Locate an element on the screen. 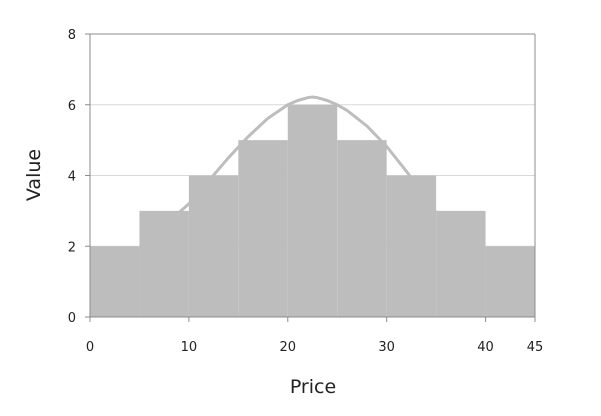 This screenshot has height=416, width=601. x-tick-label-10: 10 is located at coordinates (189, 347).